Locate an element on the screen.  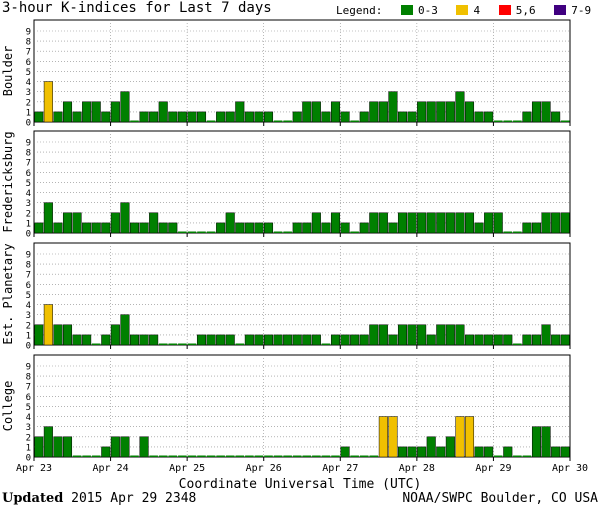
x-tick-label: Apr 23 is located at coordinates (34, 468).